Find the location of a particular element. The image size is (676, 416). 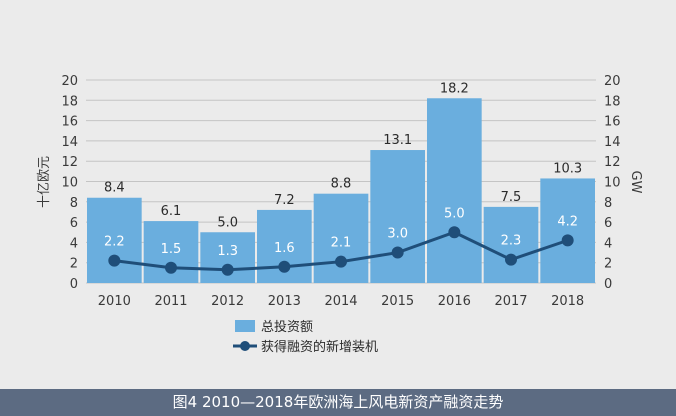

legend-bar-swatch is located at coordinates (245, 326).